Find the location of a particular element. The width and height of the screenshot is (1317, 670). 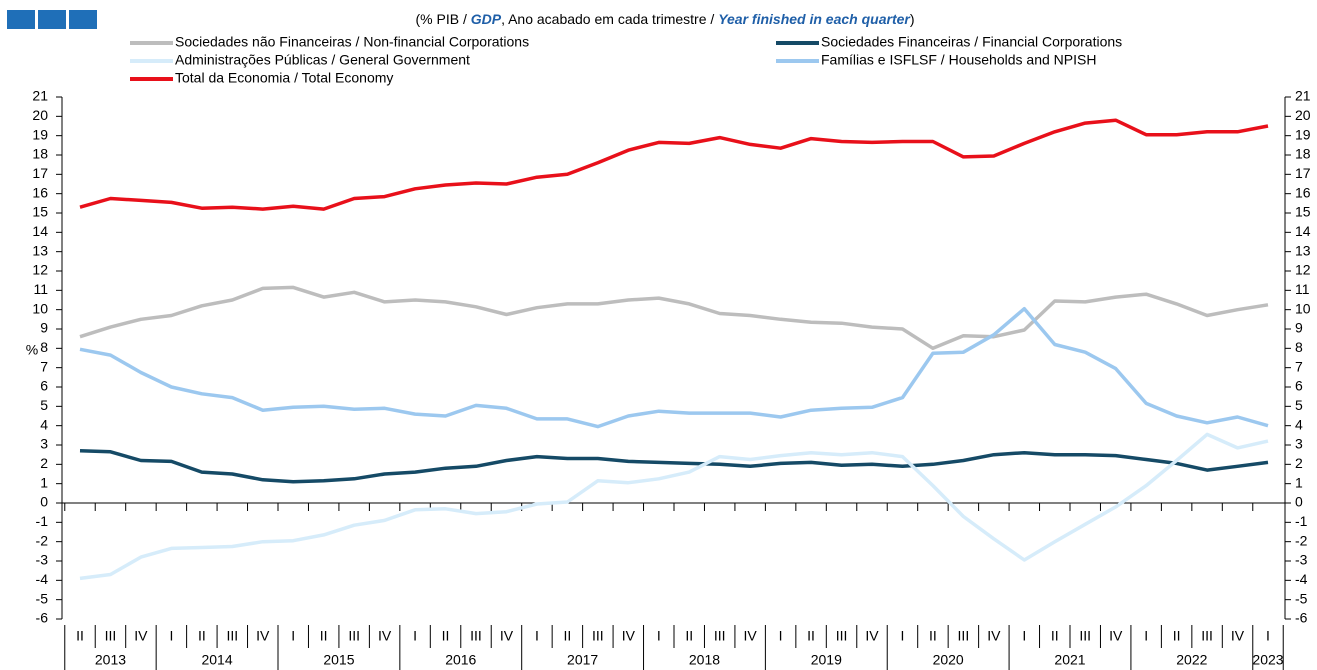

y2-tick-label: -1 is located at coordinates (1301, 521).